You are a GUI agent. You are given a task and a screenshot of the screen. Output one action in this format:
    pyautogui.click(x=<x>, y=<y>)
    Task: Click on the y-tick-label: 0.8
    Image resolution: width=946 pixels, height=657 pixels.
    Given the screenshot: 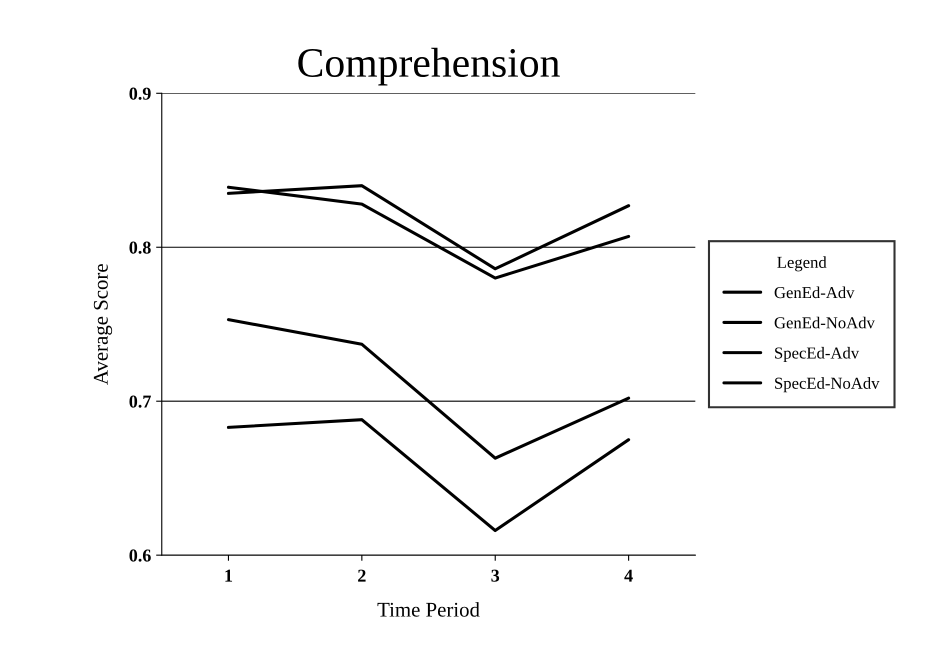 What is the action you would take?
    pyautogui.click(x=140, y=248)
    